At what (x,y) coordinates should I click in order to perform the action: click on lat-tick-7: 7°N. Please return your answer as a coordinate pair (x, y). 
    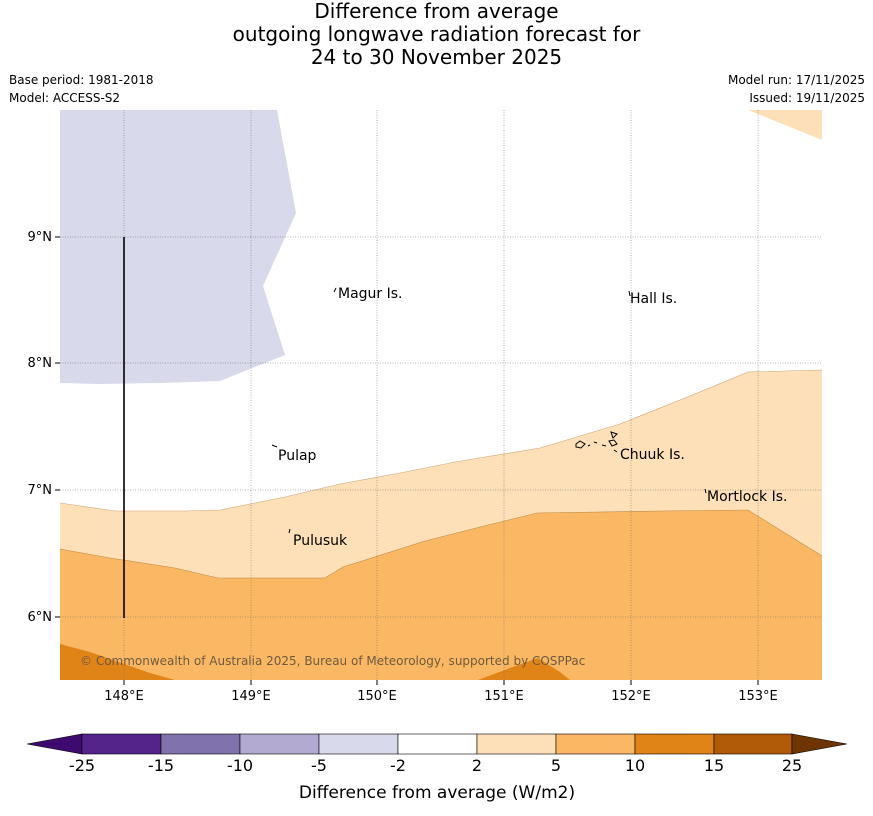
    Looking at the image, I should click on (40, 490).